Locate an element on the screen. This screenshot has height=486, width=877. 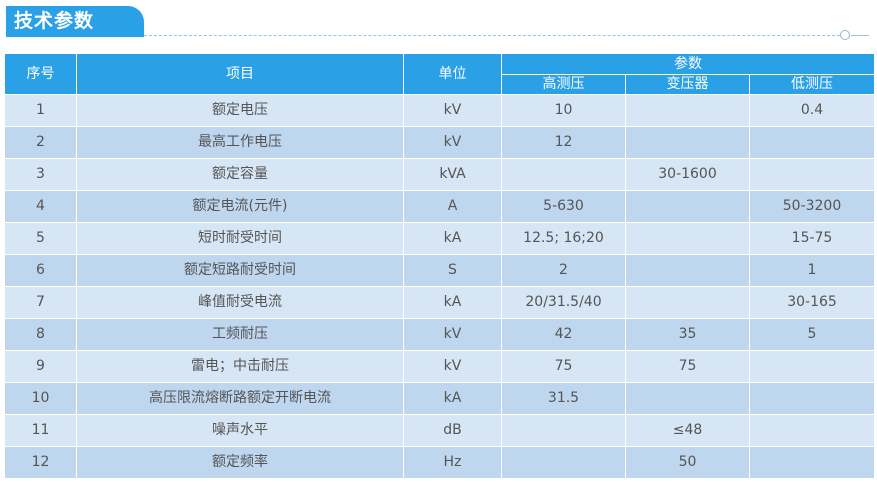
cell-seq: 5 is located at coordinates (41, 238).